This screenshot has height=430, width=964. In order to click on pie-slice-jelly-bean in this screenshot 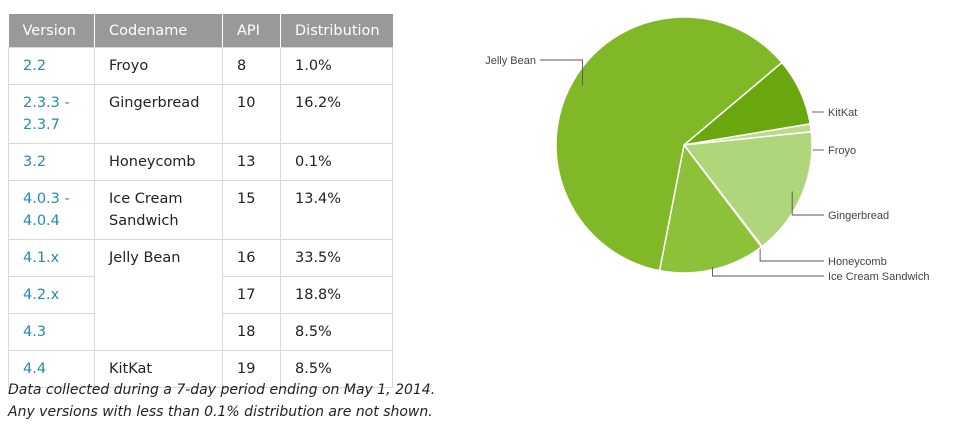, I will do `click(669, 144)`.